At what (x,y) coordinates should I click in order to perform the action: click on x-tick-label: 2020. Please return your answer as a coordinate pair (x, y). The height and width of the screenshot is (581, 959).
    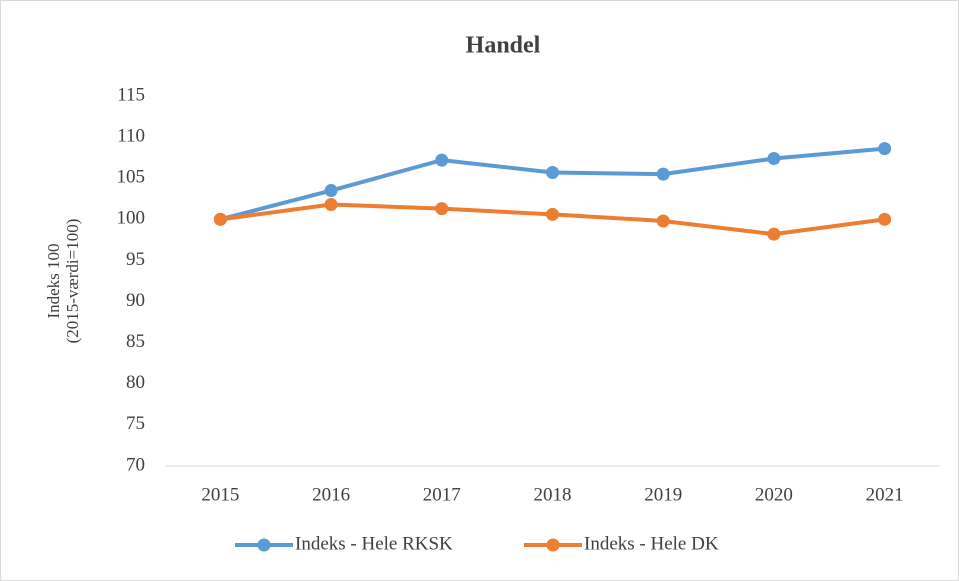
    Looking at the image, I should click on (774, 494).